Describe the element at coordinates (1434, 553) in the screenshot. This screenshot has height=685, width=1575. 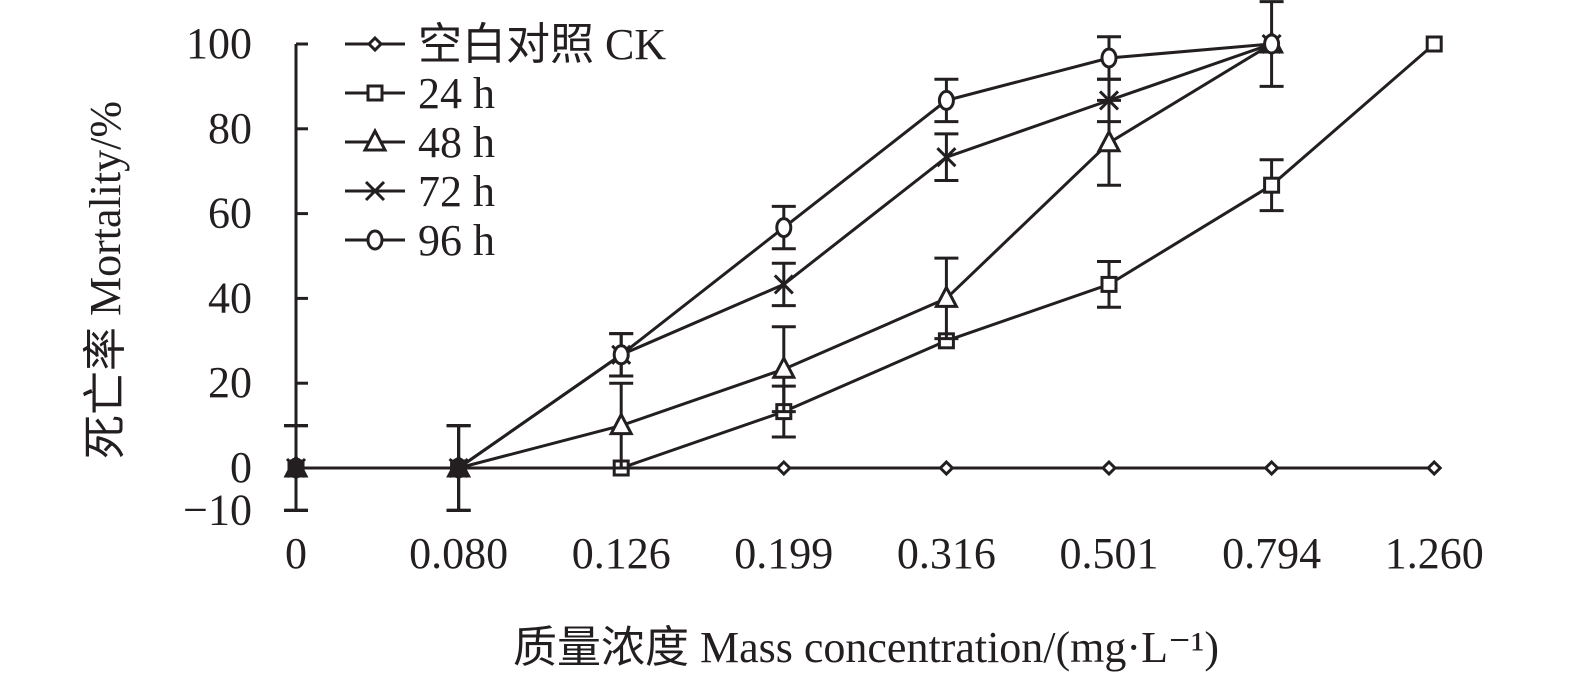
I see `x-tick-label: 1.260` at that location.